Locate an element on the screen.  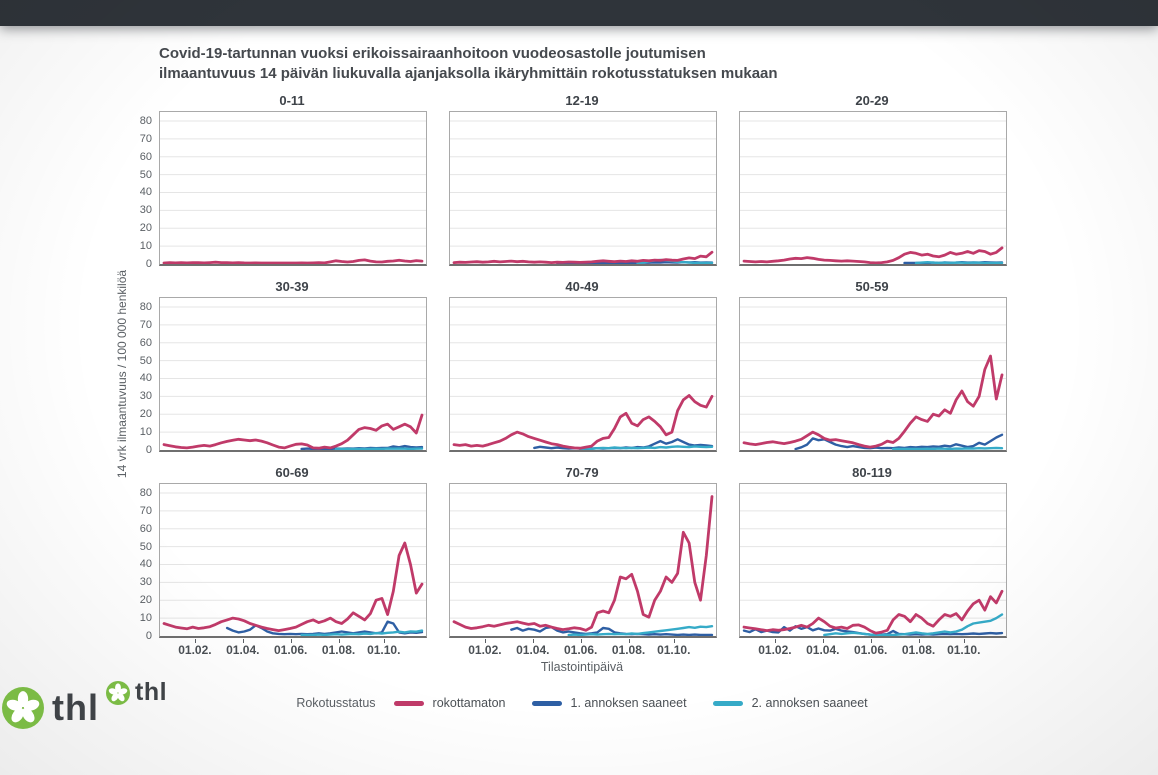
panel-title: 0-11 is located at coordinates (292, 100).